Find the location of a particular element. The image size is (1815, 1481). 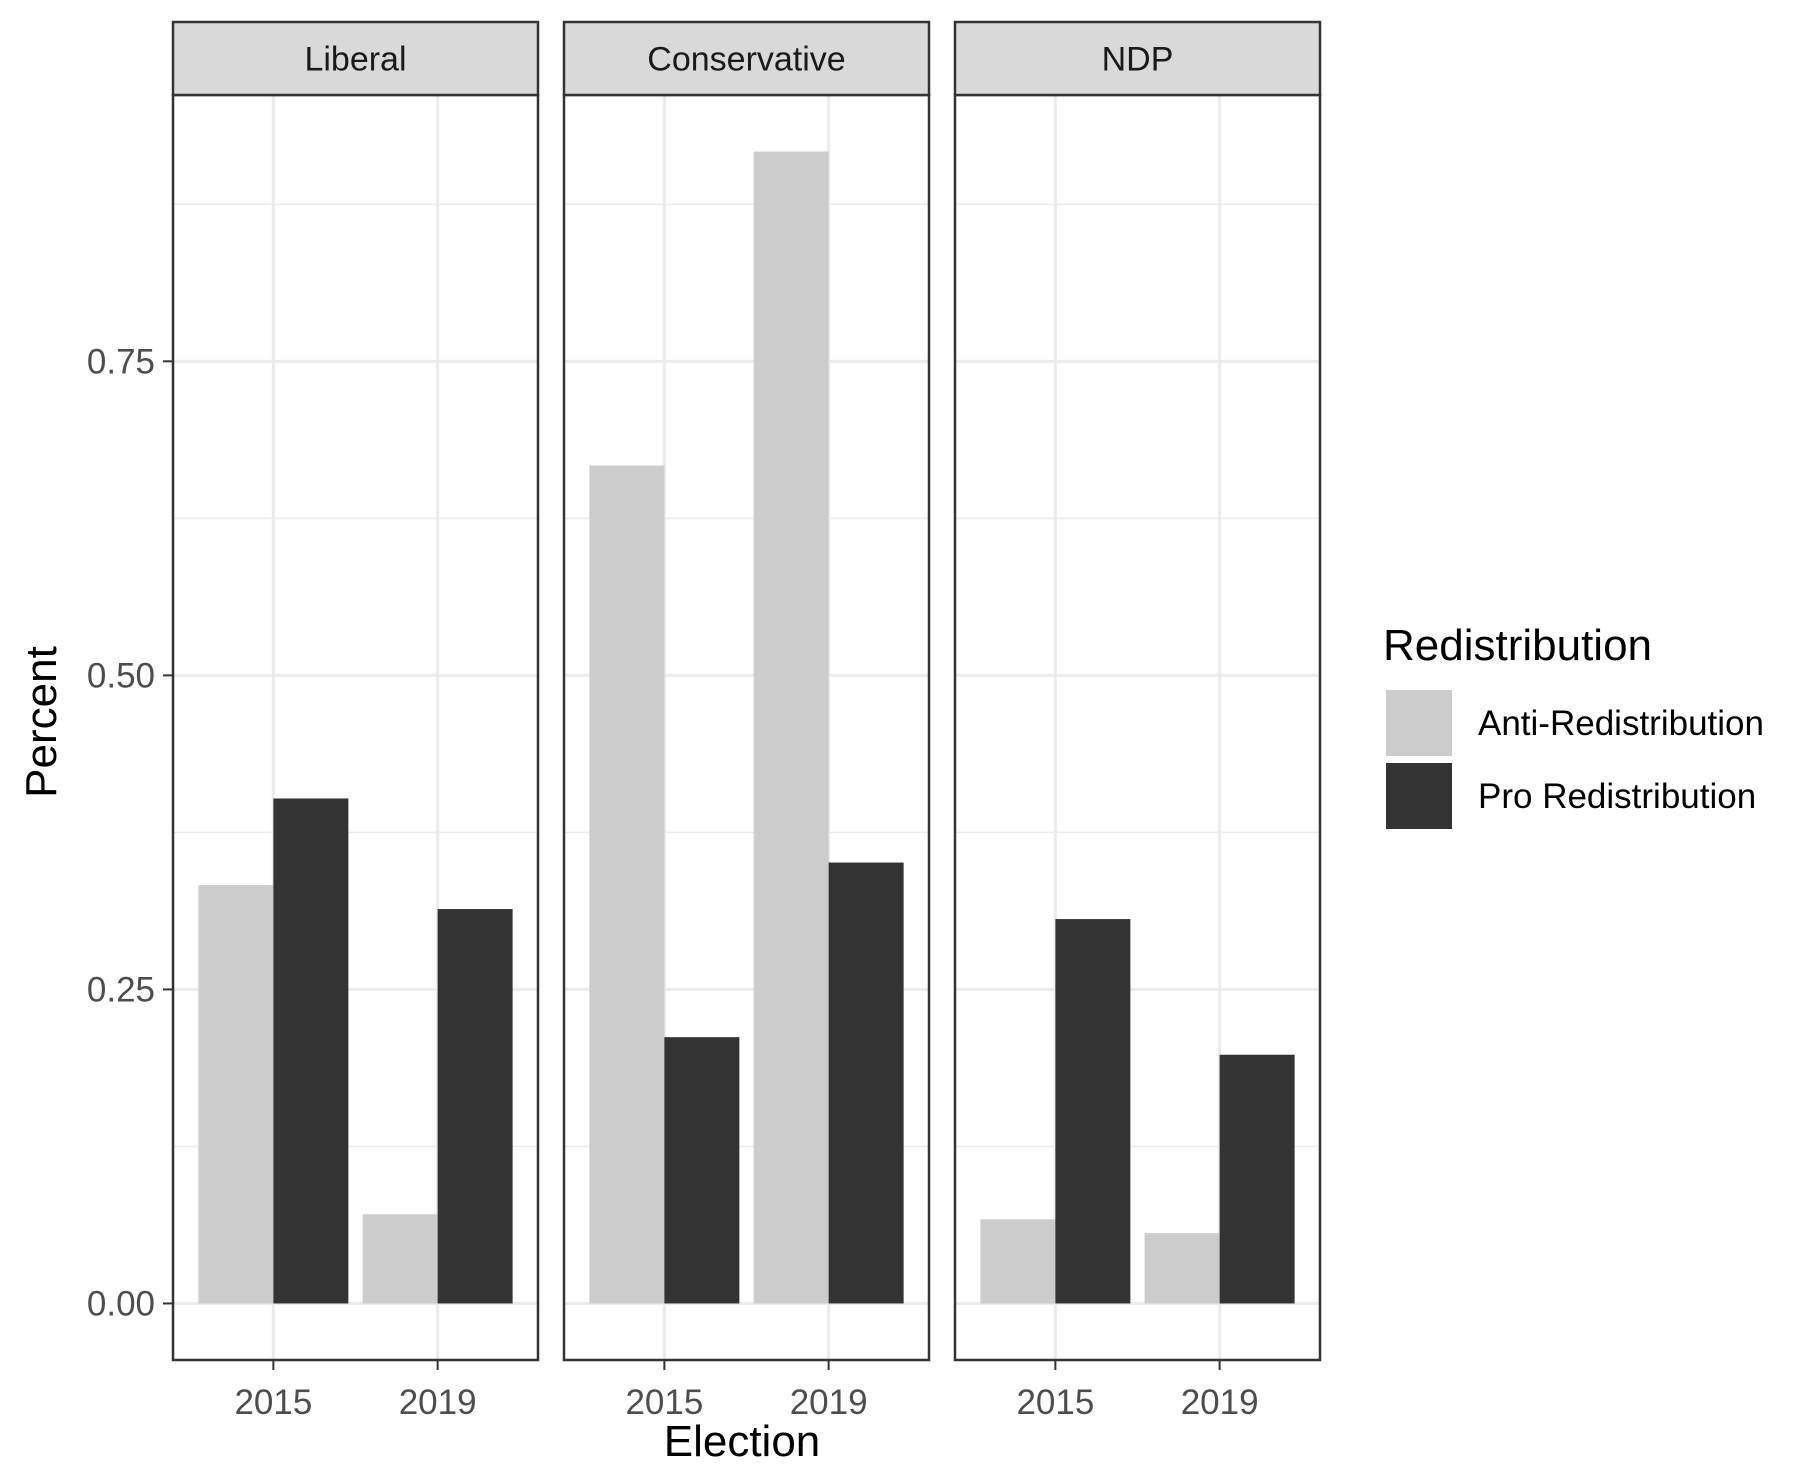

facet-strip-label: Liberal is located at coordinates (355, 60).